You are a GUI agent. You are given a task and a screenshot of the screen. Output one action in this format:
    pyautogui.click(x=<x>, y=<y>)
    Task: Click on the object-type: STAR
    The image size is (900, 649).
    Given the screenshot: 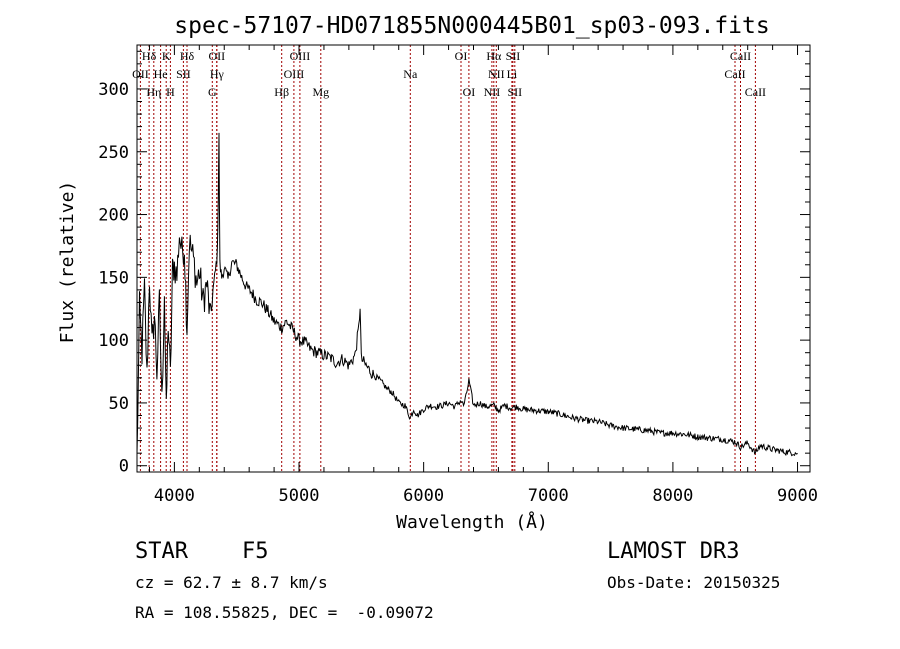 What is the action you would take?
    pyautogui.click(x=161, y=551)
    